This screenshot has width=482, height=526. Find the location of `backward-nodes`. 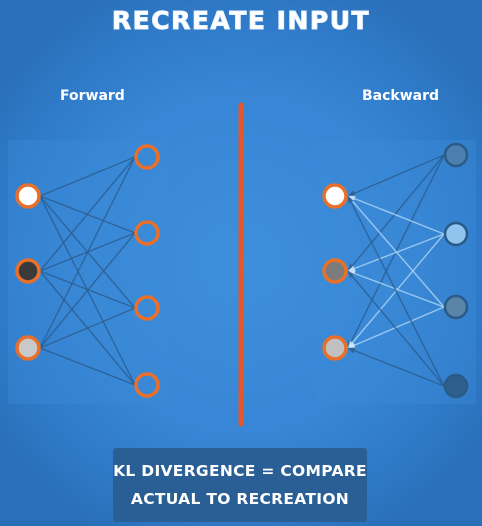

backward-nodes is located at coordinates (395, 270).